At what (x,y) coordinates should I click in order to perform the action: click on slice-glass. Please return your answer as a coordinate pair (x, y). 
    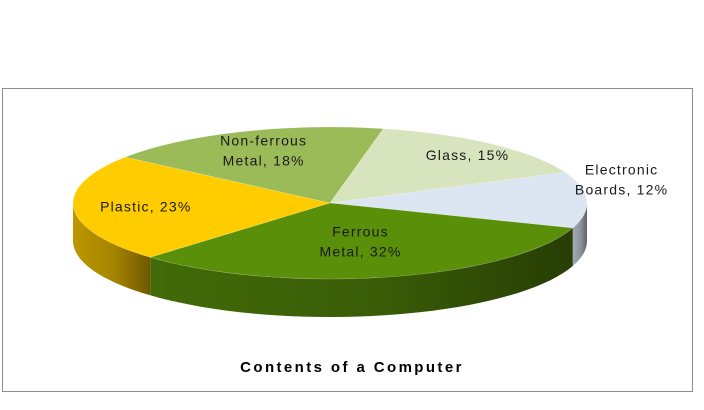
    Looking at the image, I should click on (447, 166).